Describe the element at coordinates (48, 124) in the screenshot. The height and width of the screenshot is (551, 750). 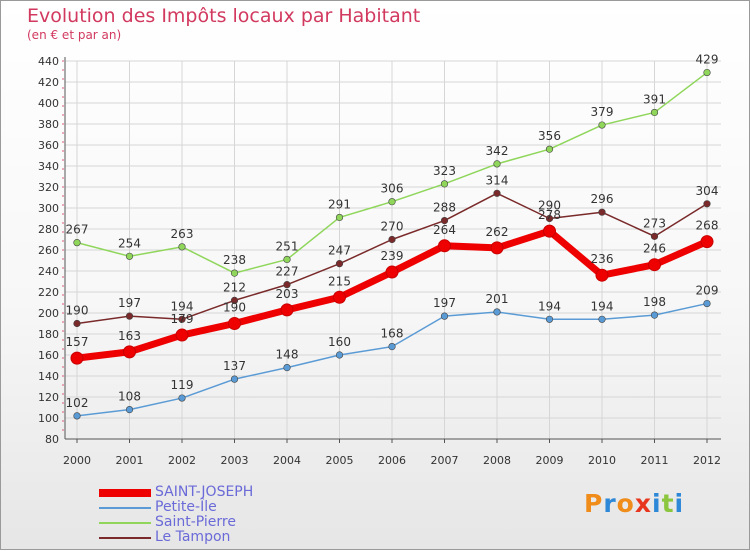
I see `y-tick-label: 380` at that location.